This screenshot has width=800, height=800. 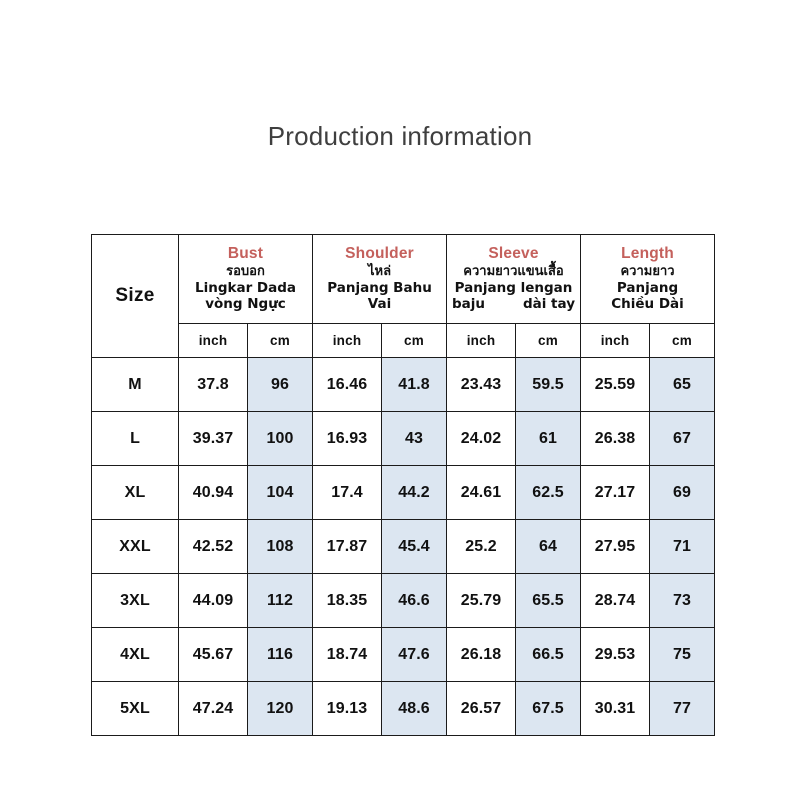 What do you see at coordinates (469, 304) in the screenshot?
I see `header-group-sleeve-split-left: baju` at bounding box center [469, 304].